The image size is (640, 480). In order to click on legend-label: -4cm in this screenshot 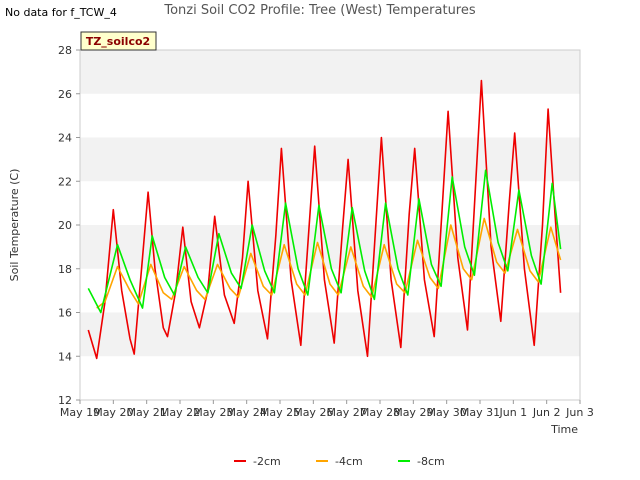, I will do `click(349, 461)`.